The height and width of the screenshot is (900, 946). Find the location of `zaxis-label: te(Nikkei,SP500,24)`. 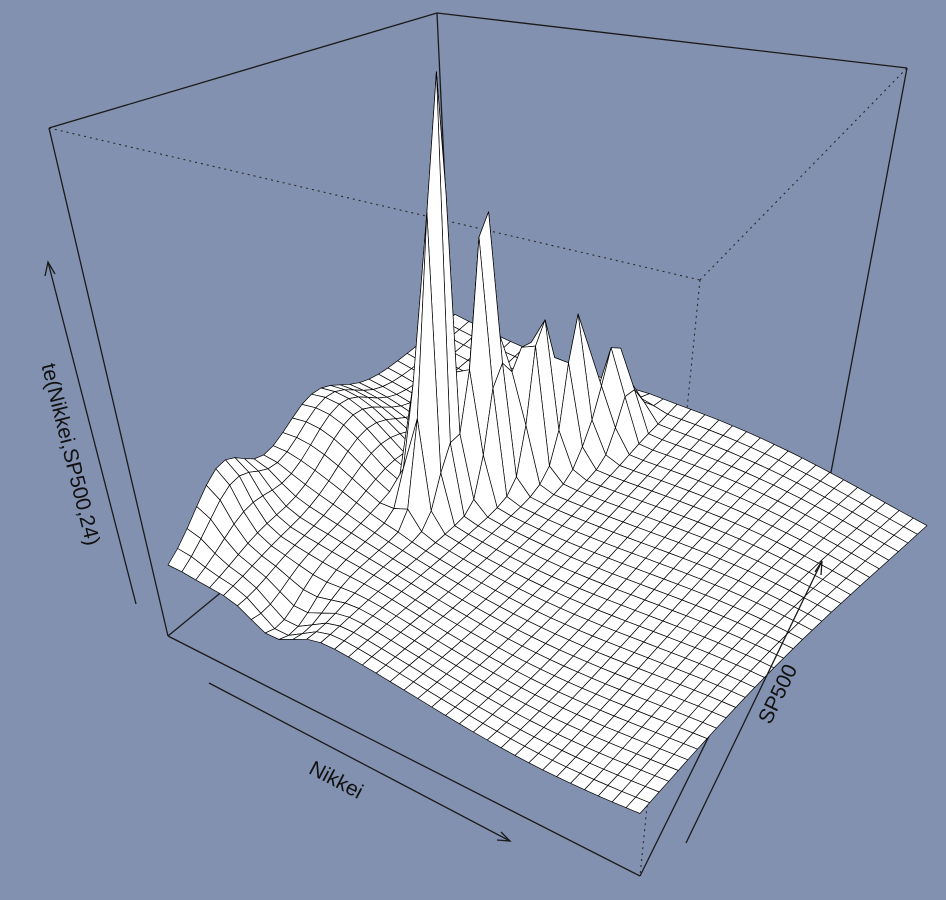

zaxis-label: te(Nikkei,SP500,24) is located at coordinates (70, 454).